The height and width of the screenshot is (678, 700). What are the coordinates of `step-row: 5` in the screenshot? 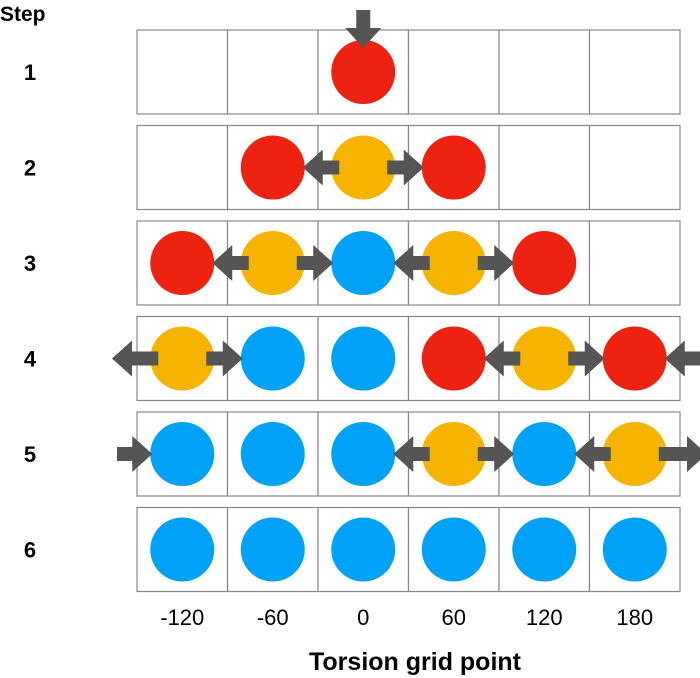 It's located at (362, 454).